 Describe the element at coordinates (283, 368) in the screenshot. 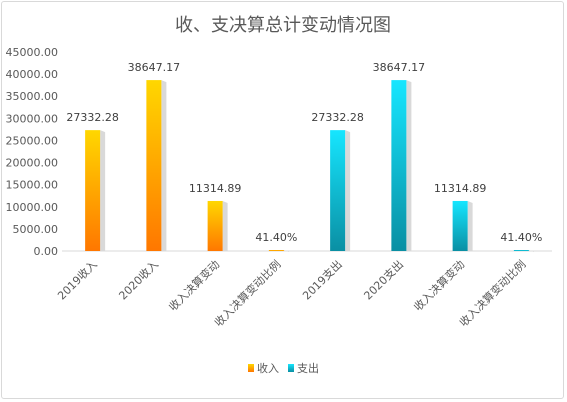

I see `legend: 收入 支出` at that location.